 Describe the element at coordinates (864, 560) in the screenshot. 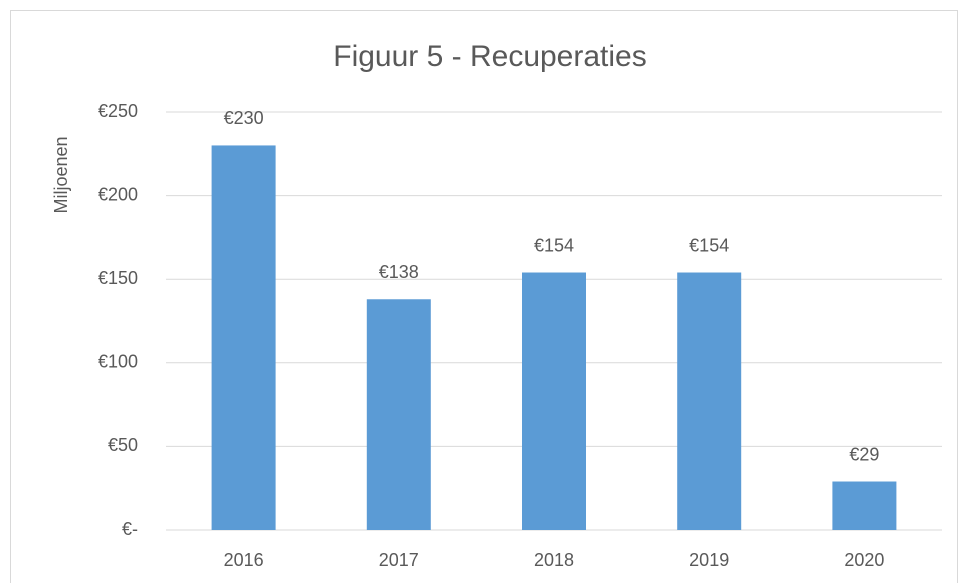

I see `x-tick-label: 2020` at that location.